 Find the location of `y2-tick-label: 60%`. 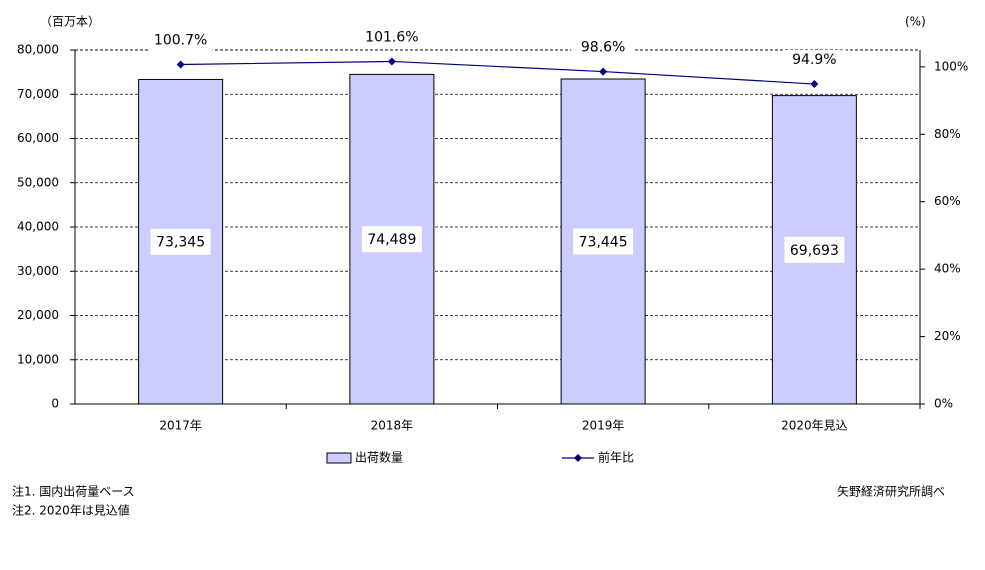

y2-tick-label: 60% is located at coordinates (947, 201).